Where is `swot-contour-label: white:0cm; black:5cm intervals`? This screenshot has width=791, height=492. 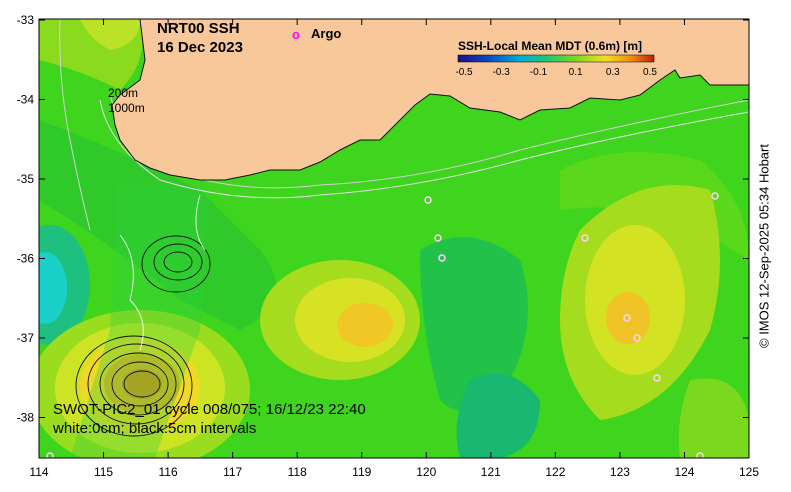 swot-contour-label: white:0cm; black:5cm intervals is located at coordinates (154, 428).